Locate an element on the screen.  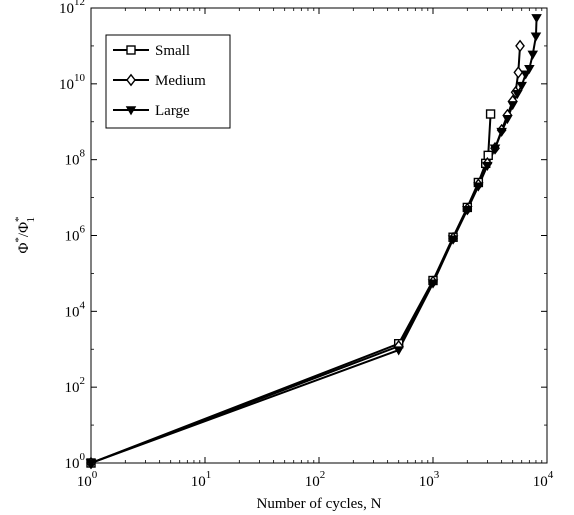
legend-entries: Small Medium Large is located at coordinates (159, 81).